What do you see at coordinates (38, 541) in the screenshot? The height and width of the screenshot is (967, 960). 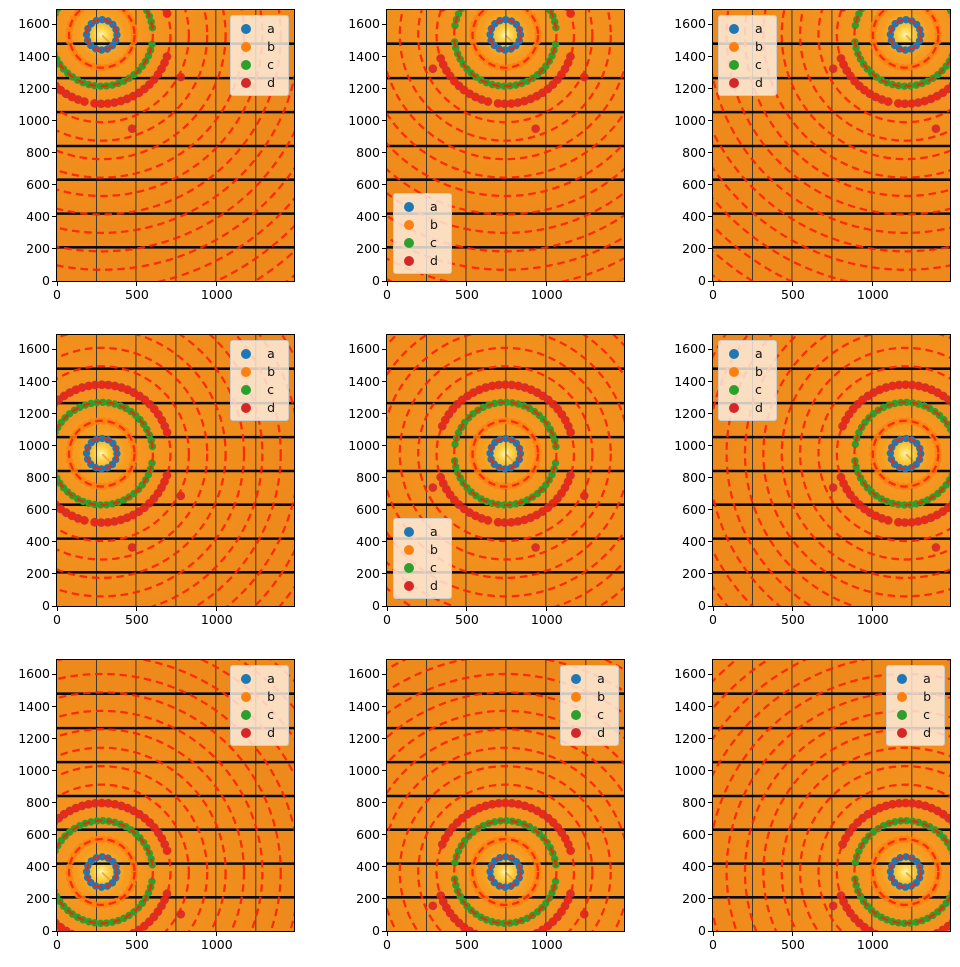 I see `y-tick-label: 400` at bounding box center [38, 541].